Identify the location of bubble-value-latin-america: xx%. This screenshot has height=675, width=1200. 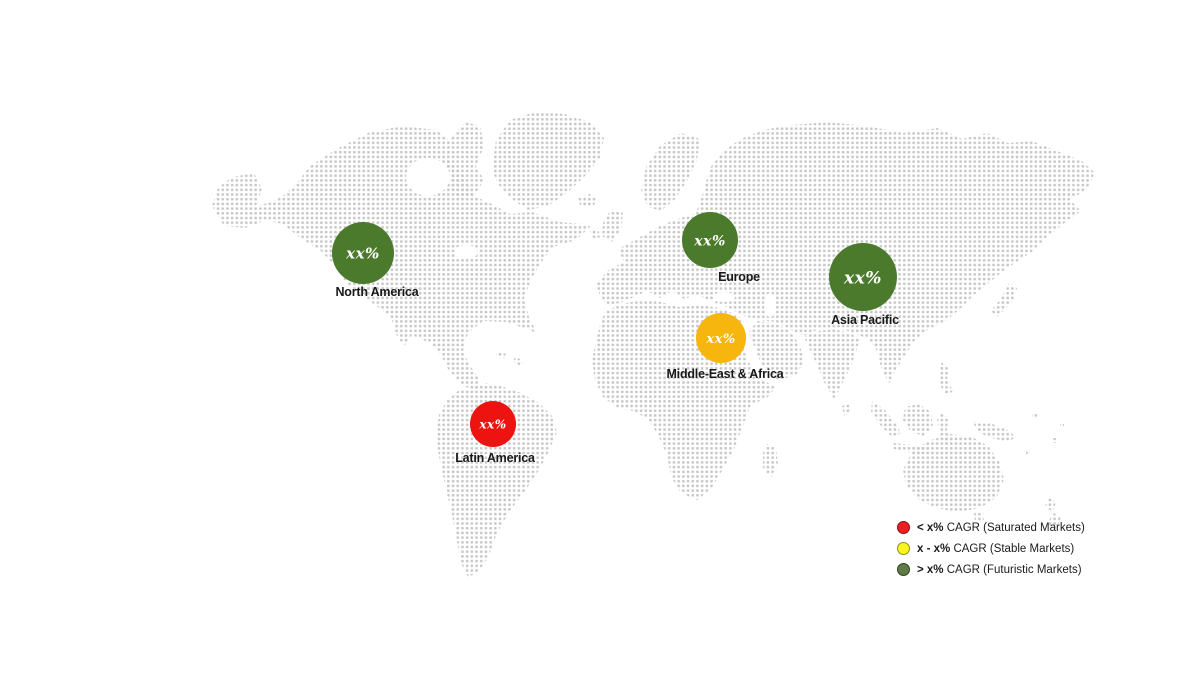
(492, 425).